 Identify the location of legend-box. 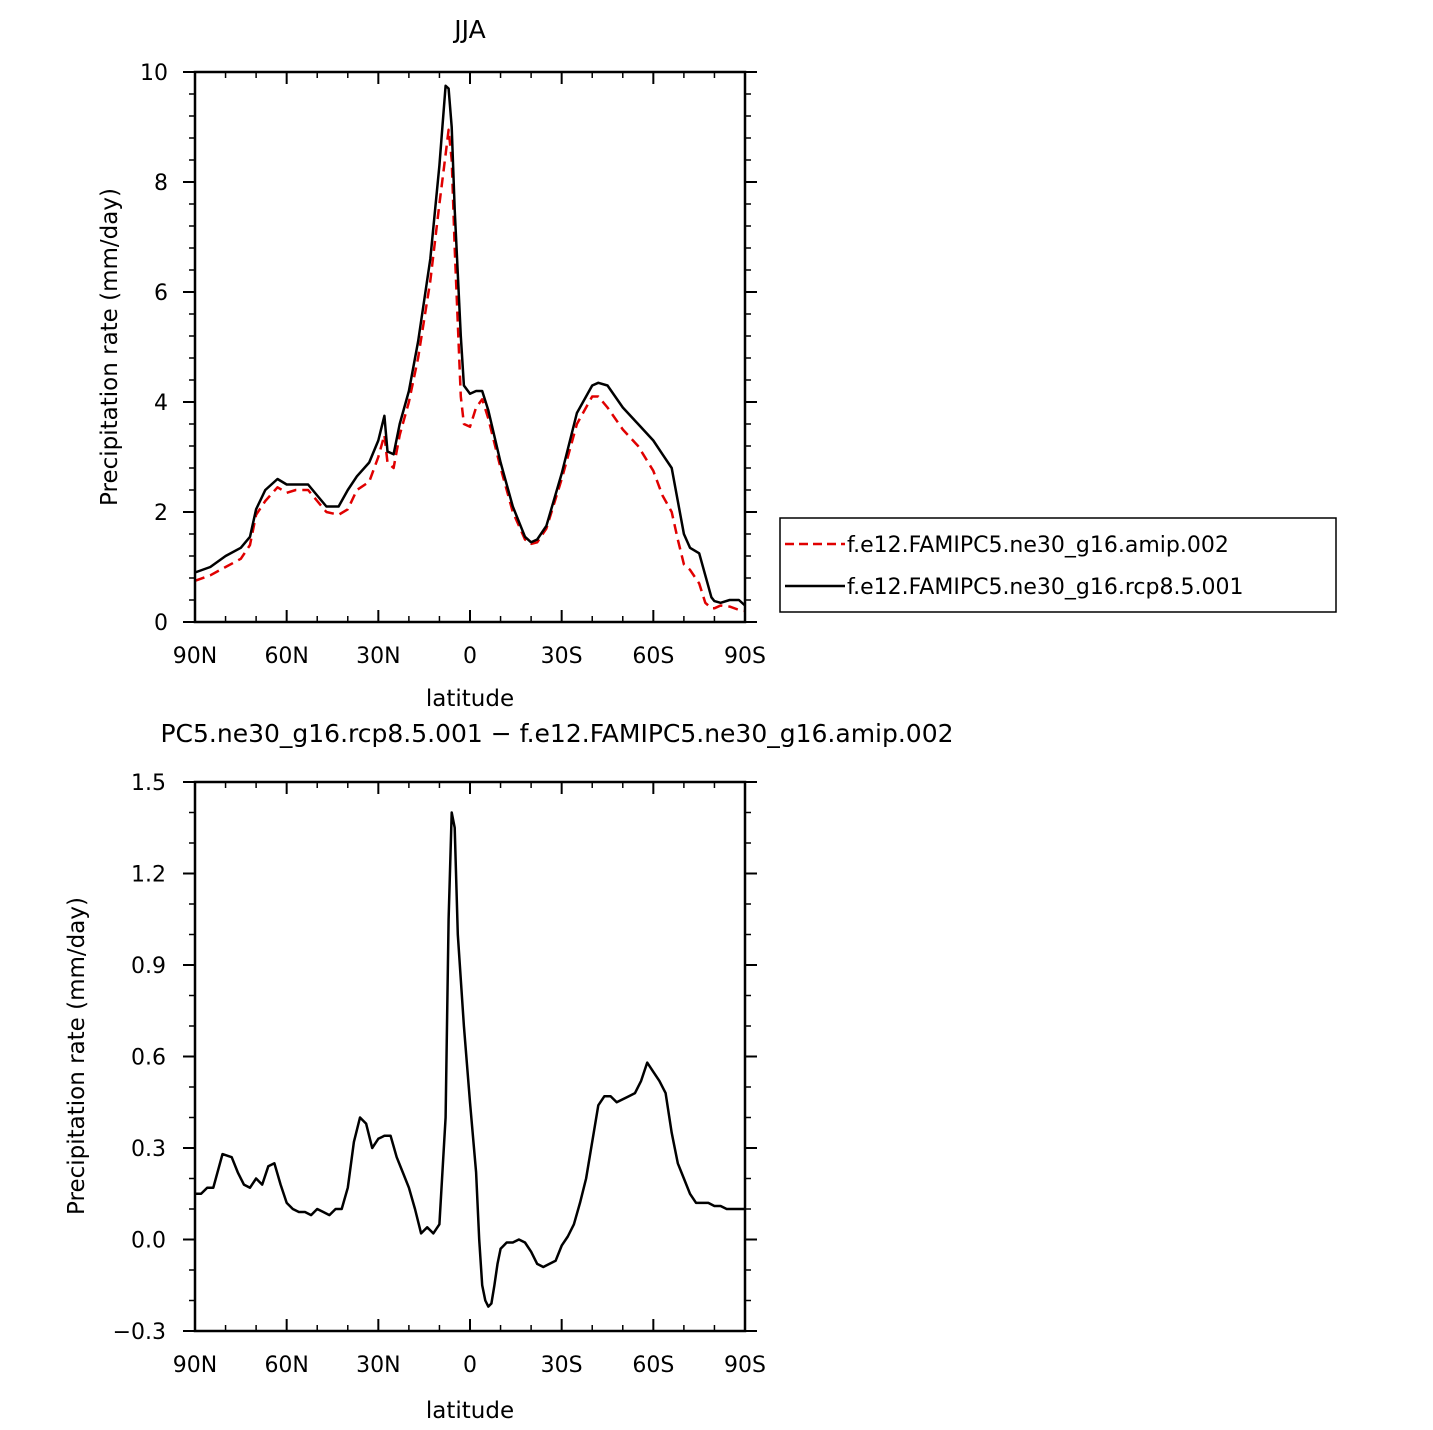
(1058, 565).